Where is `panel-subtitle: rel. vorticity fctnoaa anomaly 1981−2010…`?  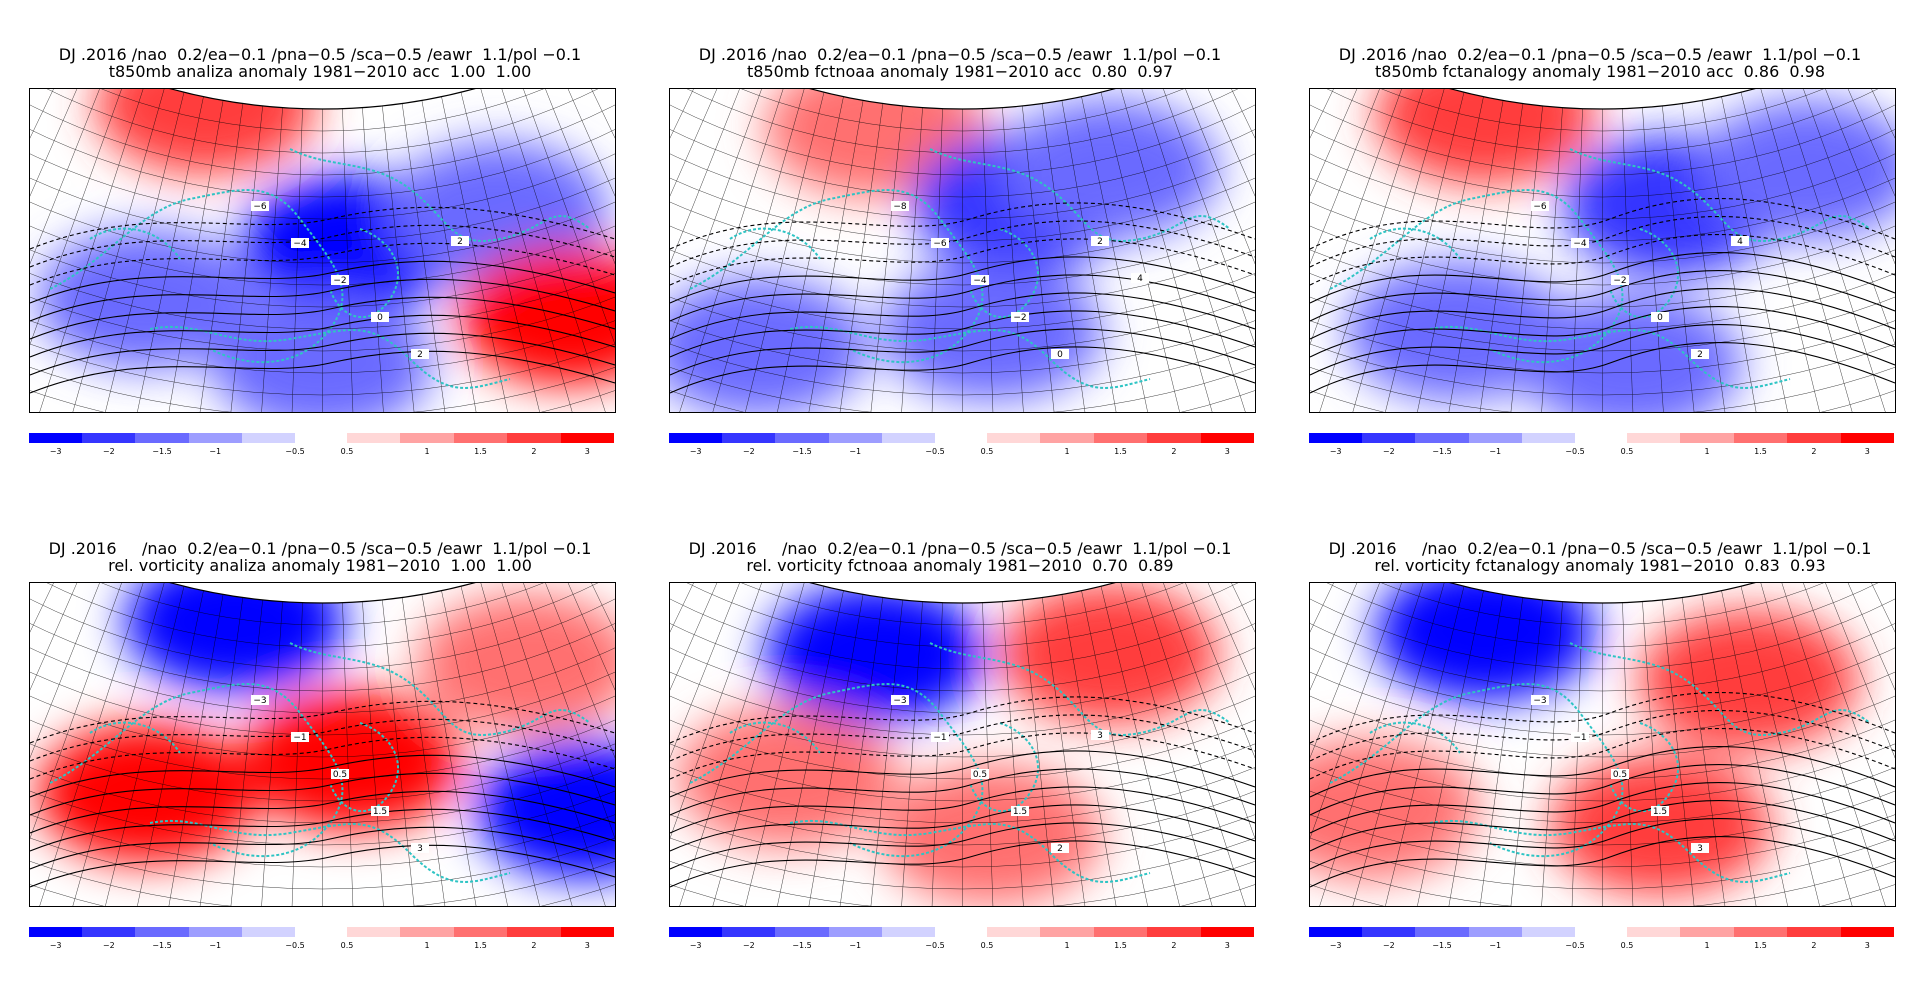 panel-subtitle: rel. vorticity fctnoaa anomaly 1981−2010… is located at coordinates (960, 565).